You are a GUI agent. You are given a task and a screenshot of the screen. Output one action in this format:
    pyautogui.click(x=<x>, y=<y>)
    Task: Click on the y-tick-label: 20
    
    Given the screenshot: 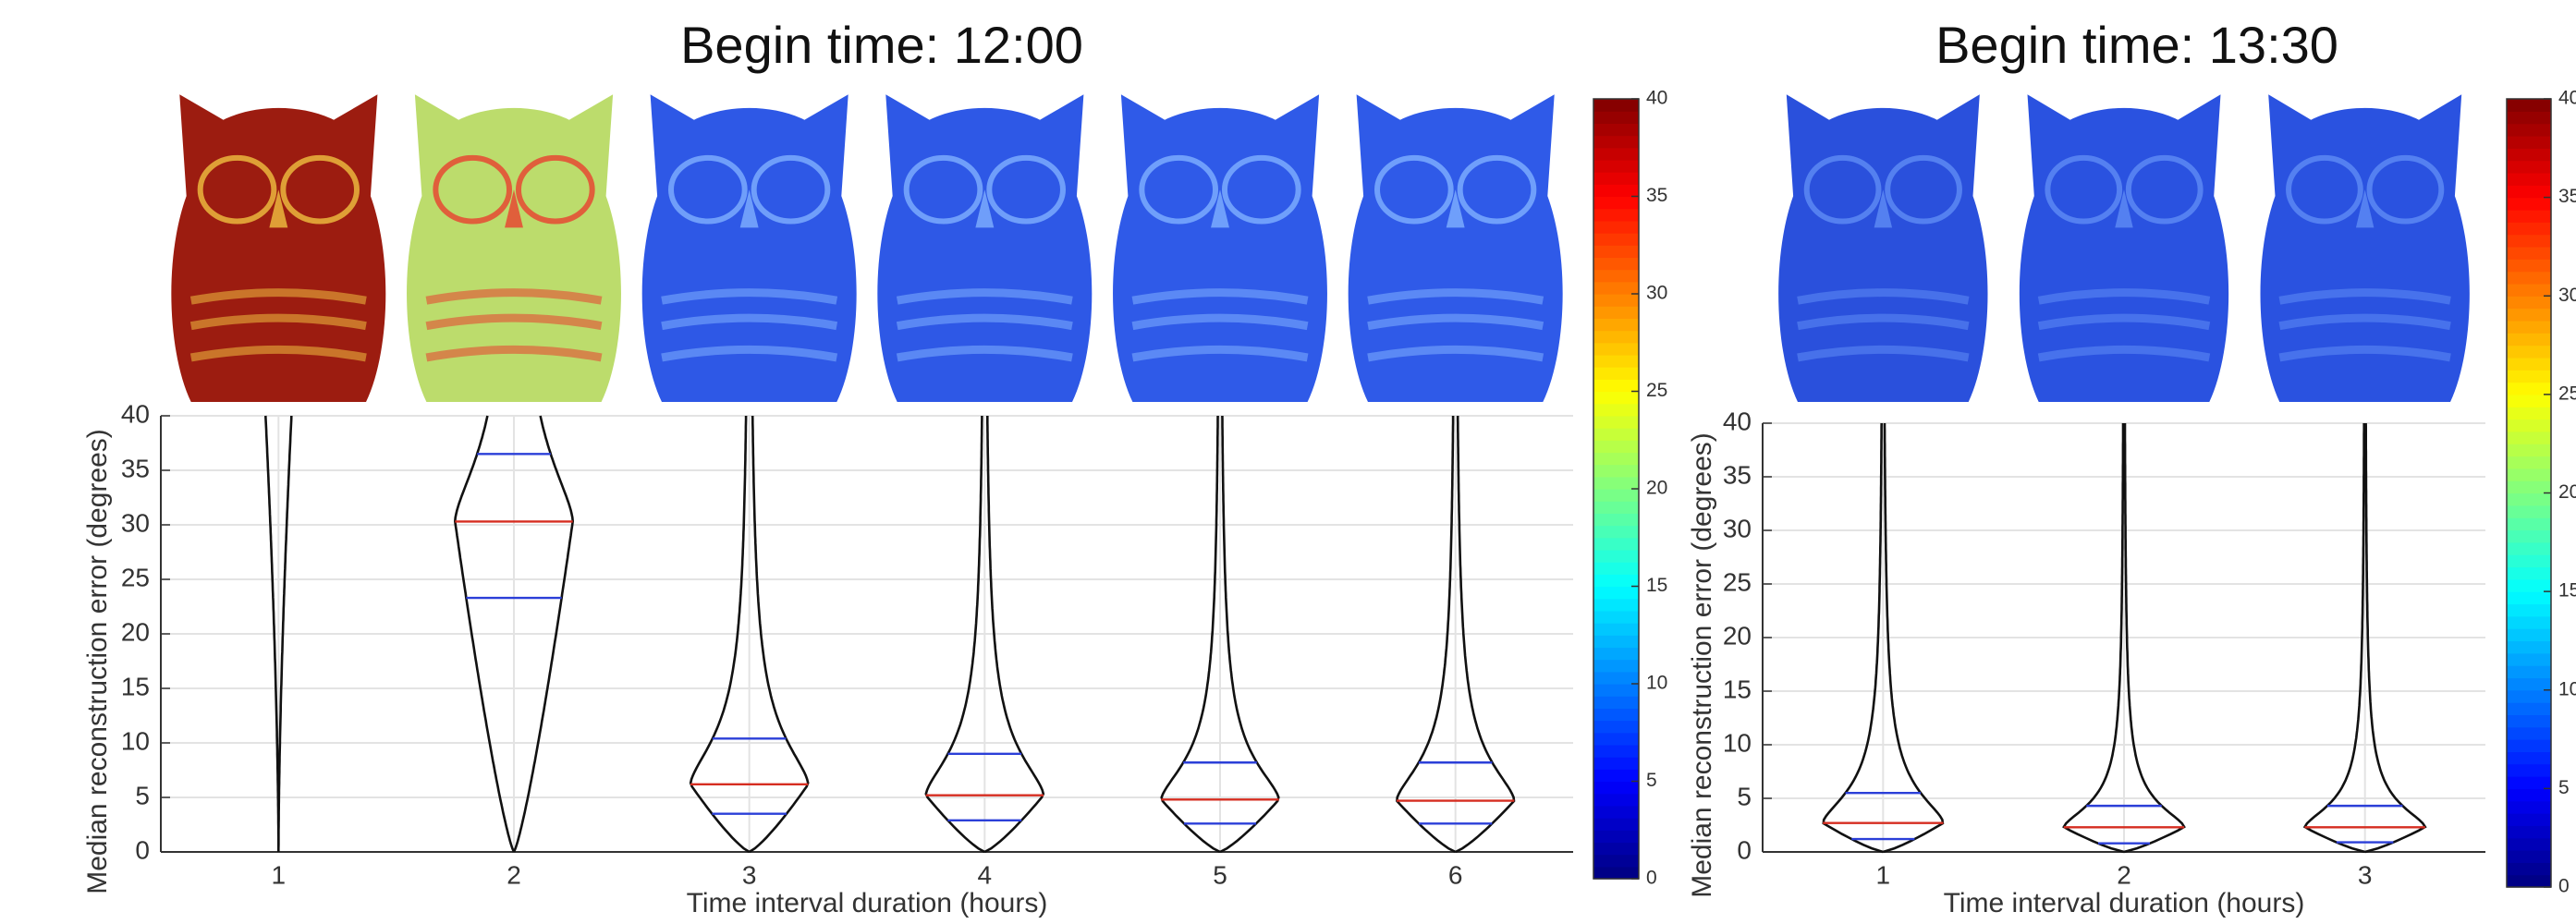 What is the action you would take?
    pyautogui.click(x=135, y=631)
    